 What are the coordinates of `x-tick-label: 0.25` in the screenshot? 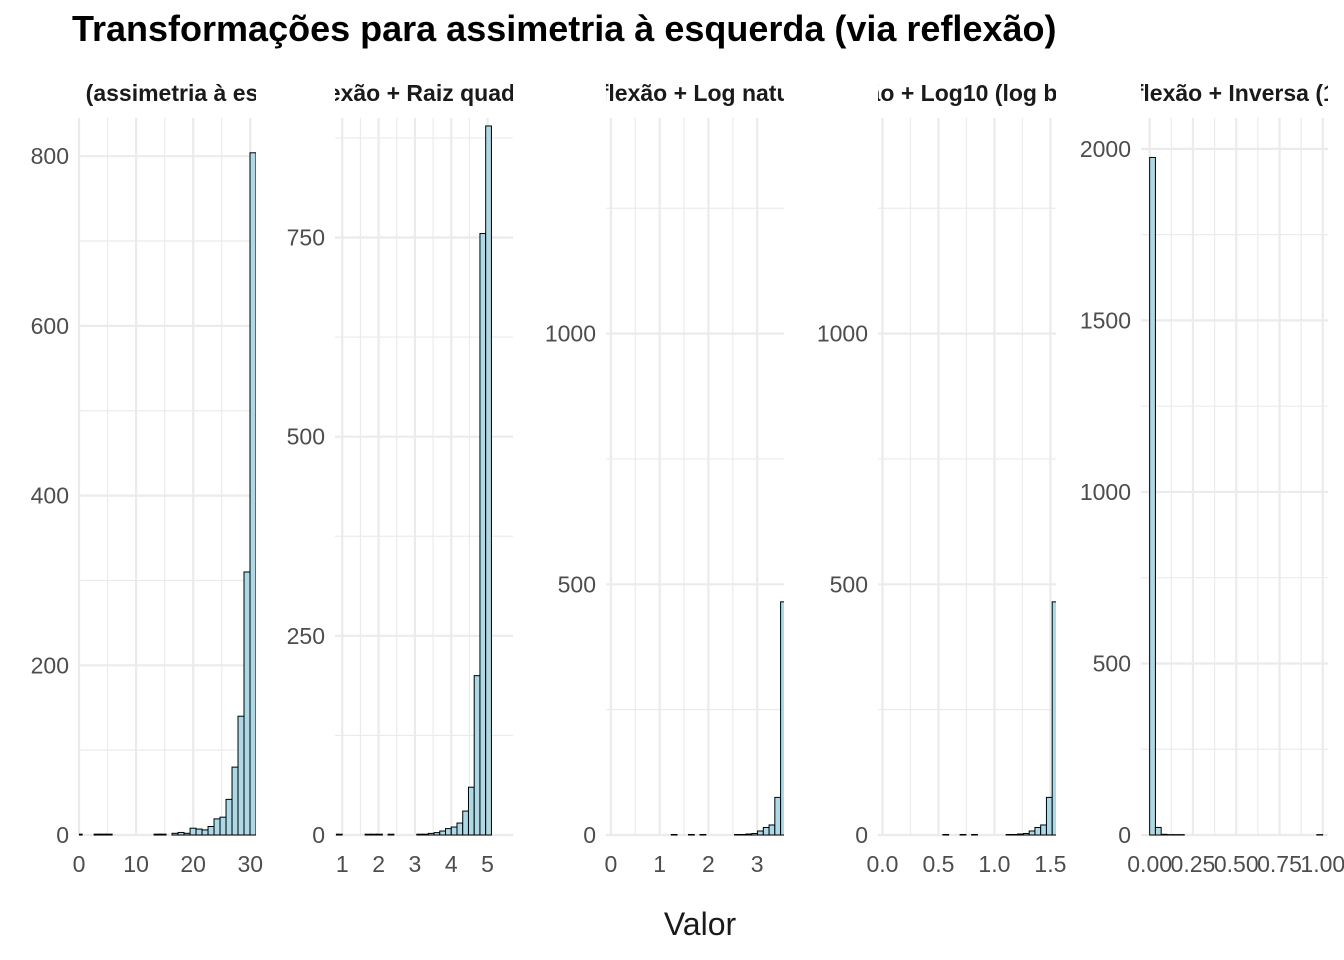 It's located at (1193, 864).